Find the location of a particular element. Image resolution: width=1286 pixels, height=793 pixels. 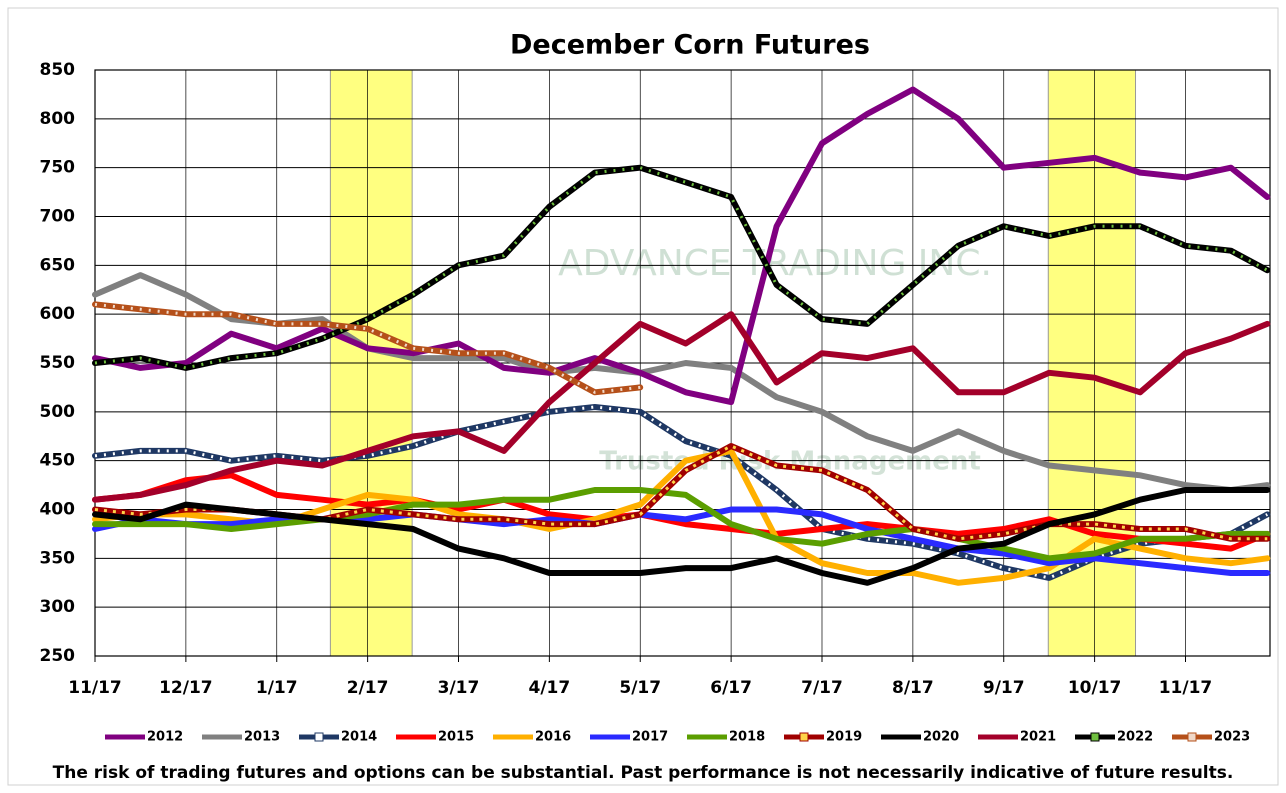

legend-label: 2019 is located at coordinates (844, 737).